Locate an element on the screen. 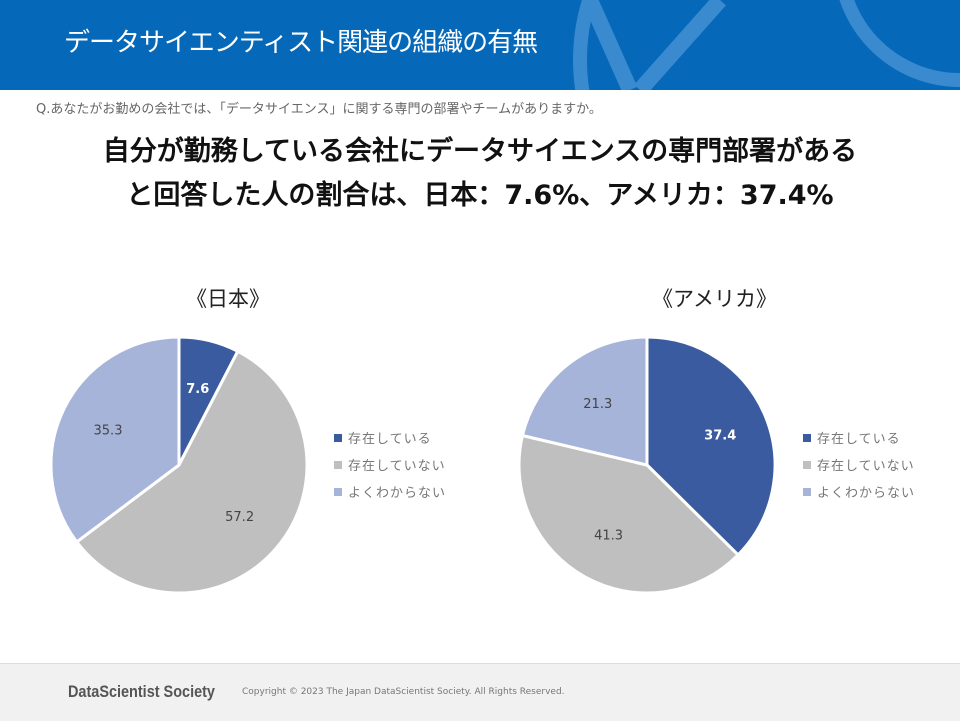  data-label: 41.3 is located at coordinates (608, 535).